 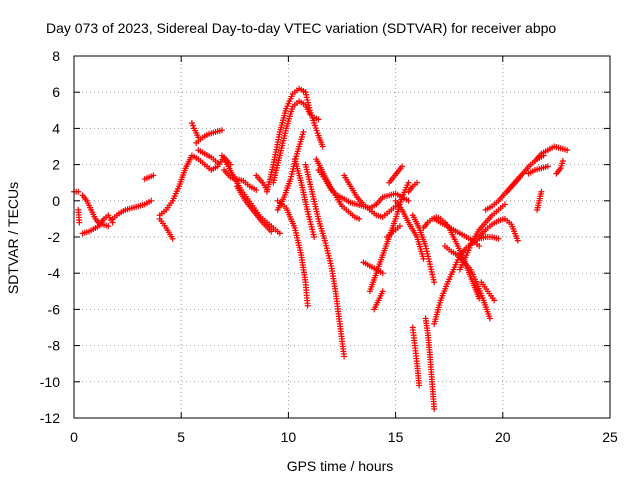 I want to click on y-tick-label: -12, so click(x=50, y=418).